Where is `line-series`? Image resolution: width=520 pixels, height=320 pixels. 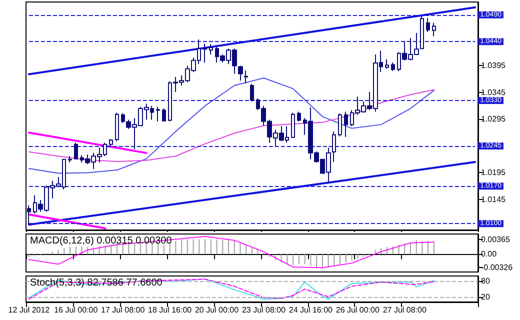 line-series is located at coordinates (231, 252).